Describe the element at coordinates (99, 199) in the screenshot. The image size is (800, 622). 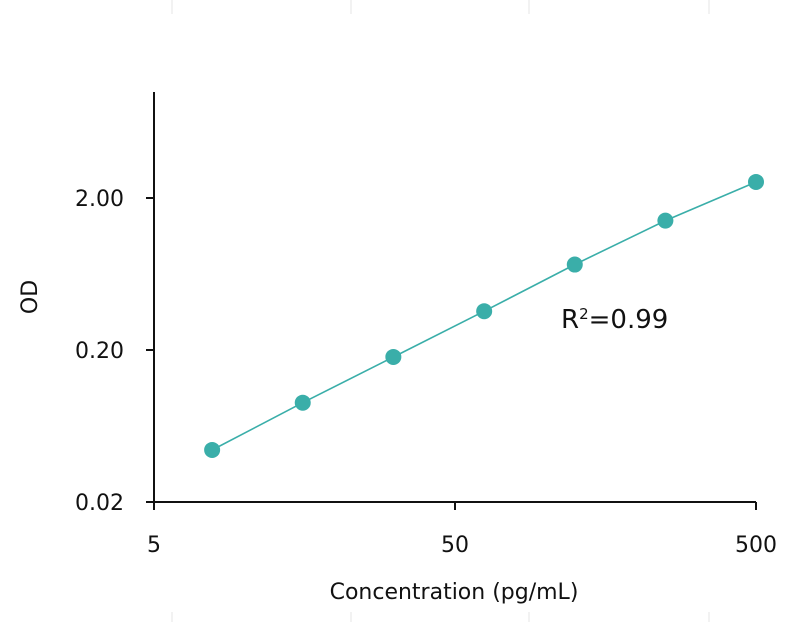
I see `y-tick-label-2: 2.00` at that location.